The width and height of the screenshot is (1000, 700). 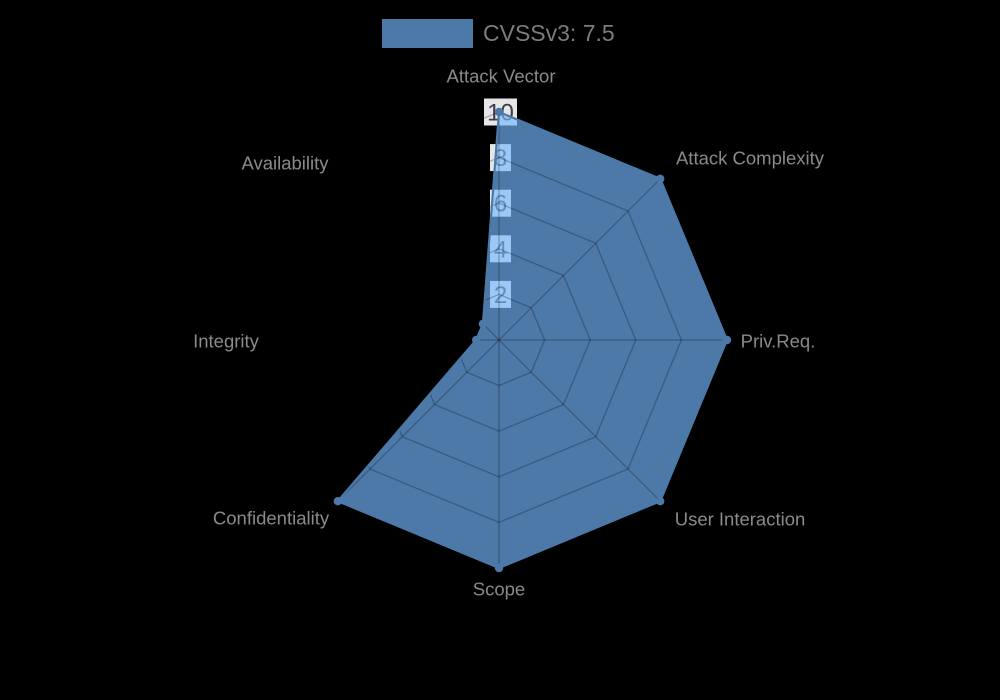 I want to click on axis-label-attack-complexity: Attack Complexity, so click(x=750, y=158).